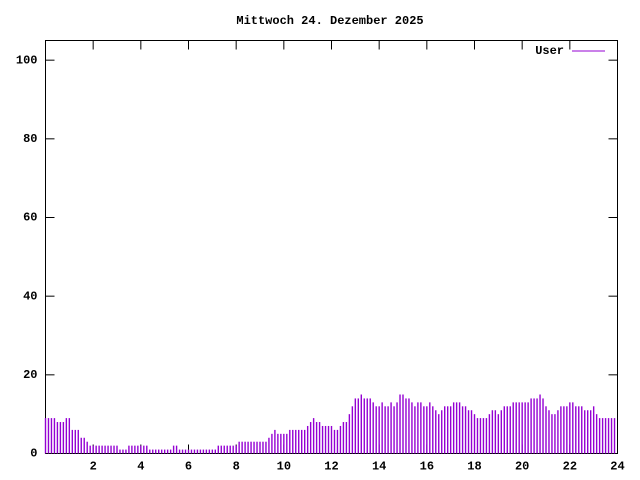  Describe the element at coordinates (427, 467) in the screenshot. I see `x-tick-label: 16` at that location.